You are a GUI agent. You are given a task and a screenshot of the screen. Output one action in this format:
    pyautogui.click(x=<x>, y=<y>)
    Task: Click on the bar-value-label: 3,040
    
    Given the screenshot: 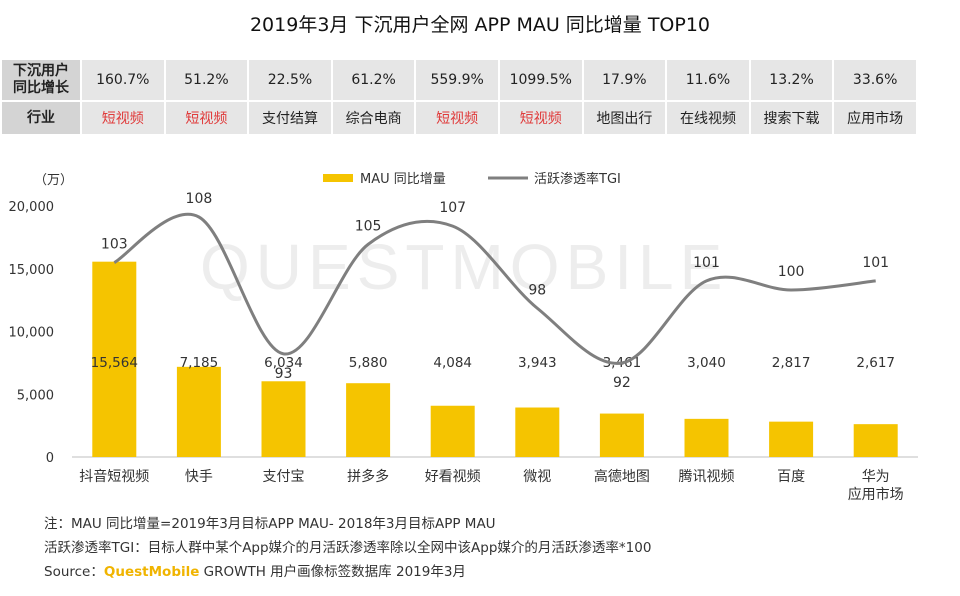 What is the action you would take?
    pyautogui.click(x=706, y=363)
    